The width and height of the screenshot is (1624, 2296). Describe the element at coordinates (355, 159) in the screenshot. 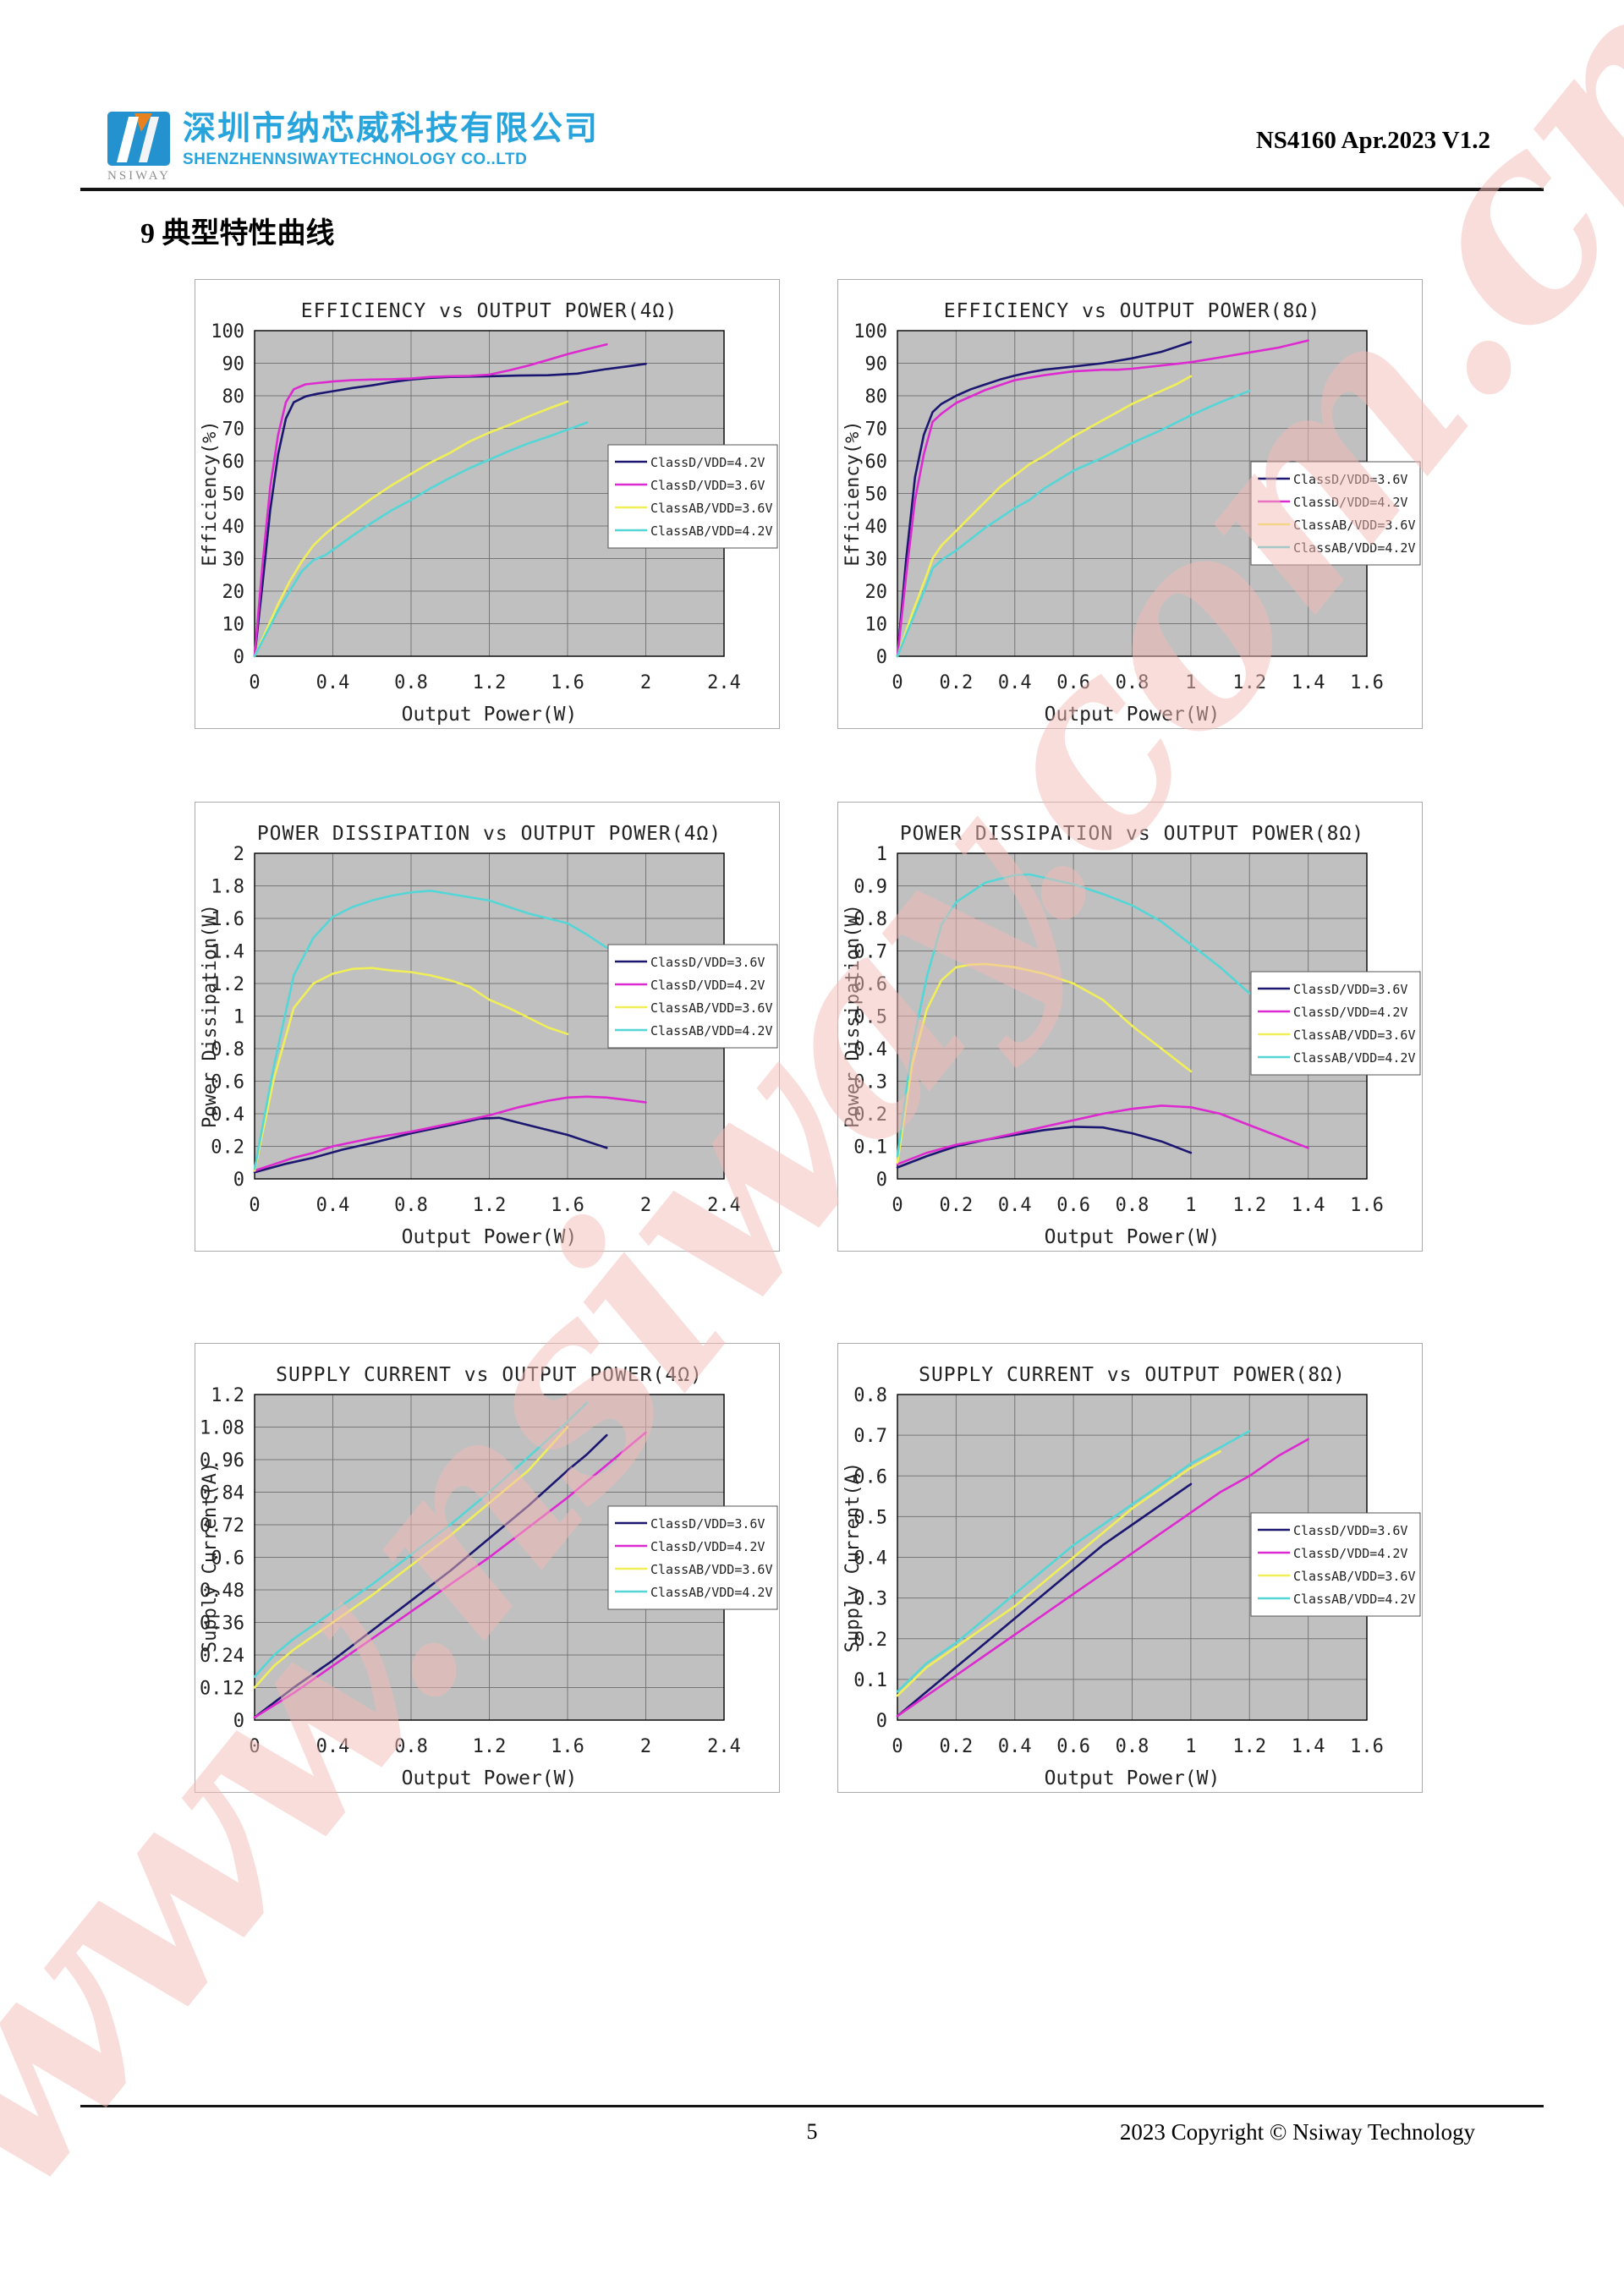

I see `company-name-en: SHENZHENNSIWAYTECHNOLOGY CO..LTD` at that location.